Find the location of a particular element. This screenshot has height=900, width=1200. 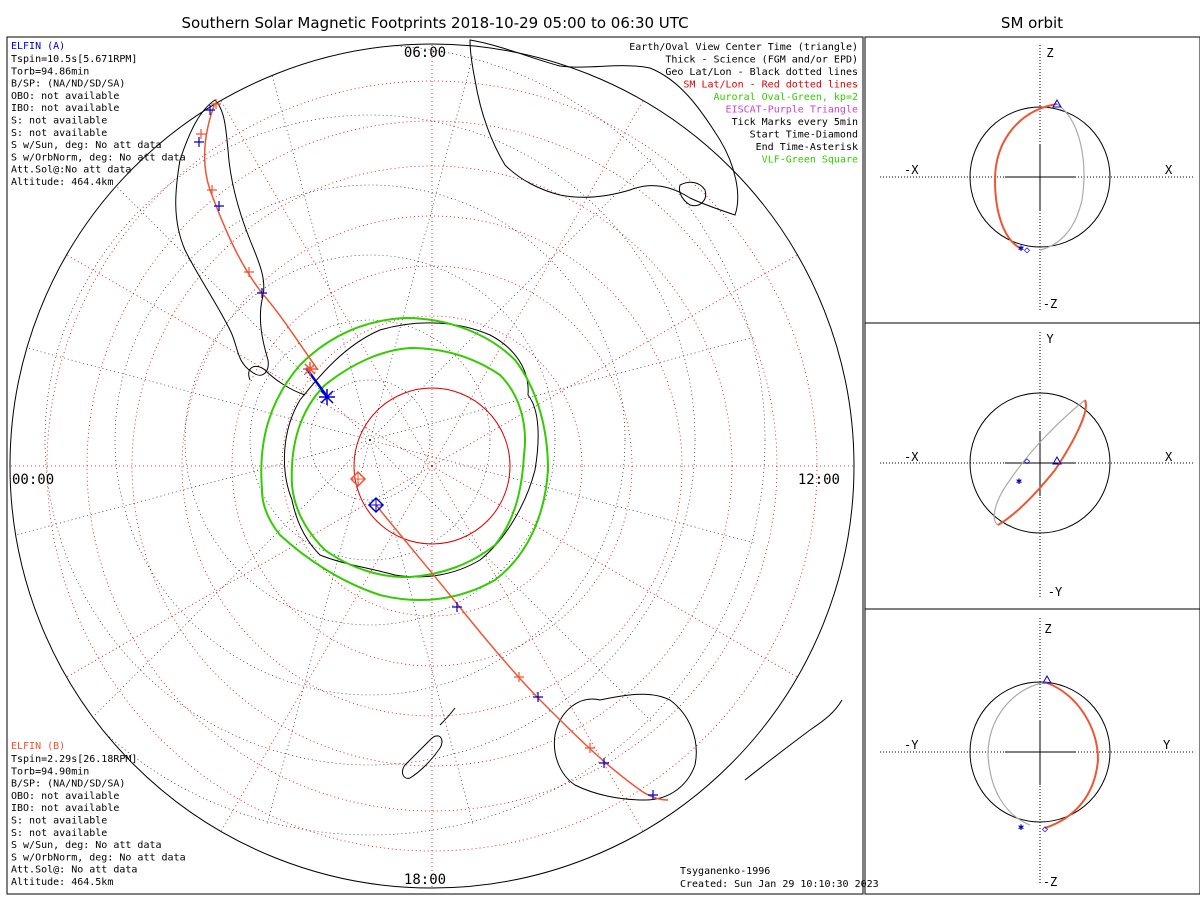

panel2-view-triangle is located at coordinates (1057, 460).